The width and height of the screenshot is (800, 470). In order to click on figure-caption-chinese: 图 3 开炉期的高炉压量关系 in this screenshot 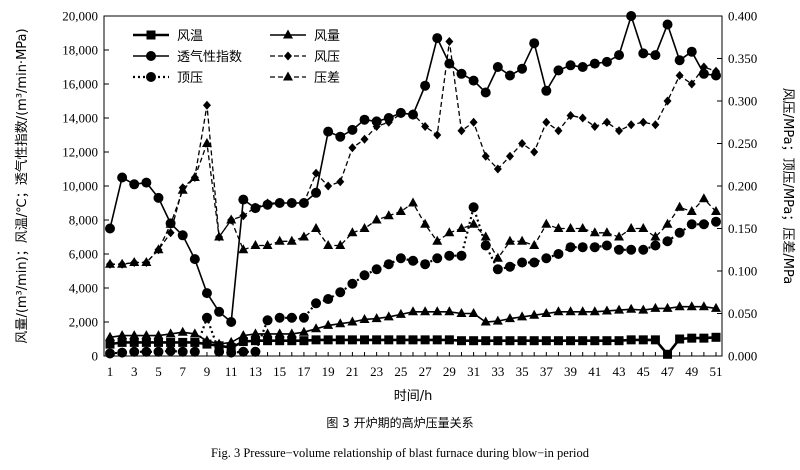, I will do `click(400, 423)`.